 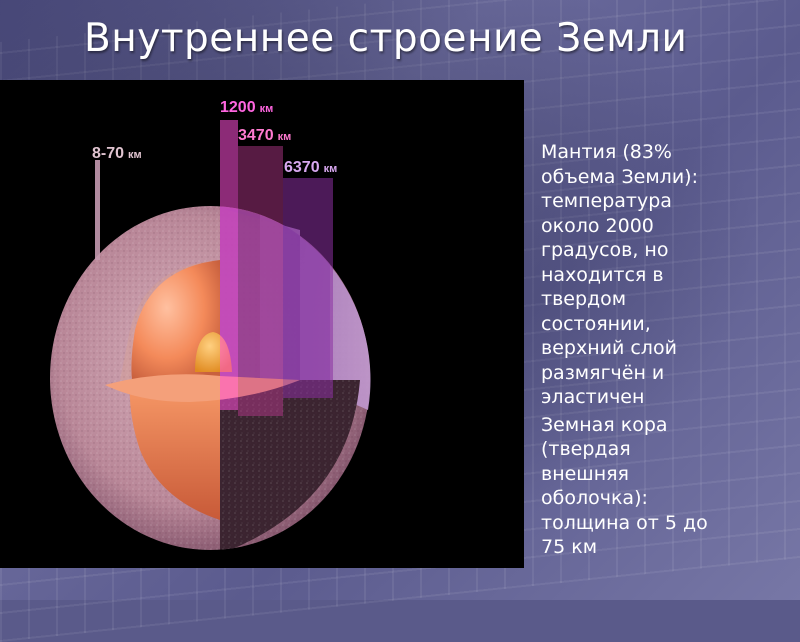 What do you see at coordinates (117, 153) in the screenshot?
I see `crust-thickness-label: 8-70 км` at bounding box center [117, 153].